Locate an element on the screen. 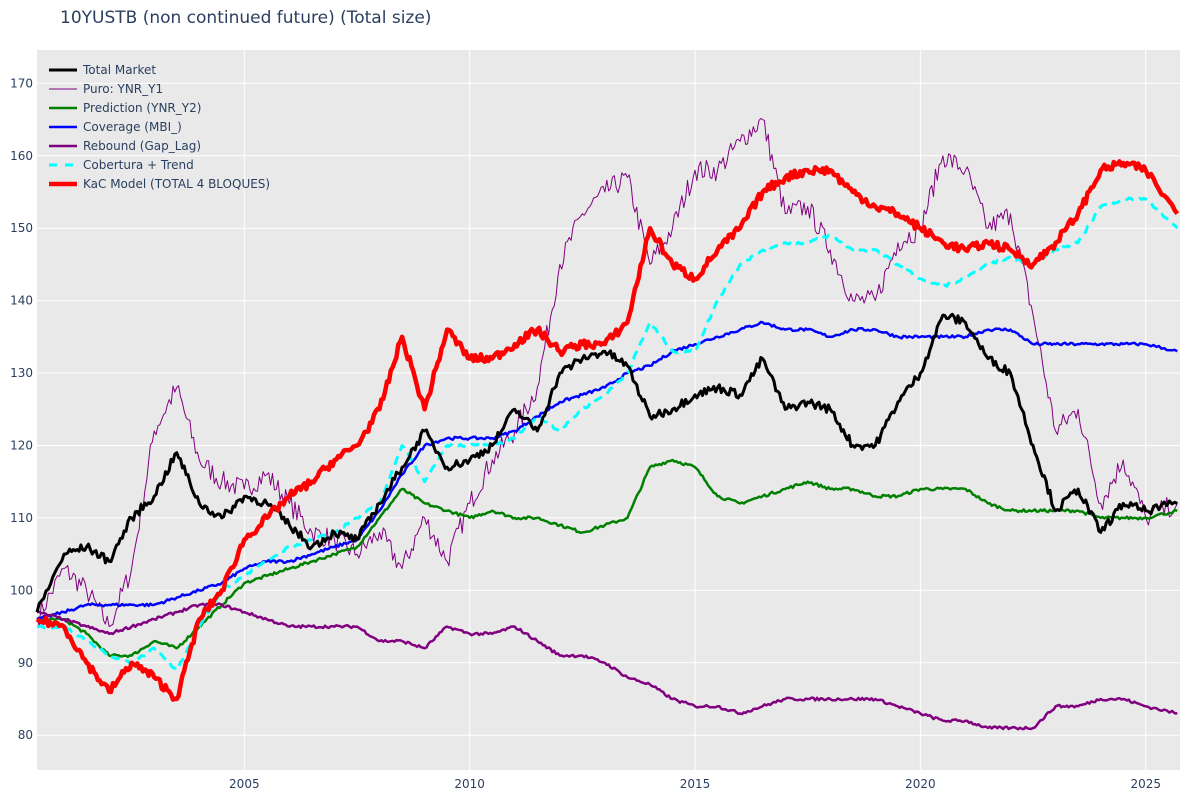 The width and height of the screenshot is (1200, 800). legend-label: KaC Model (TOTAL 4 BLOQUES) is located at coordinates (177, 183).